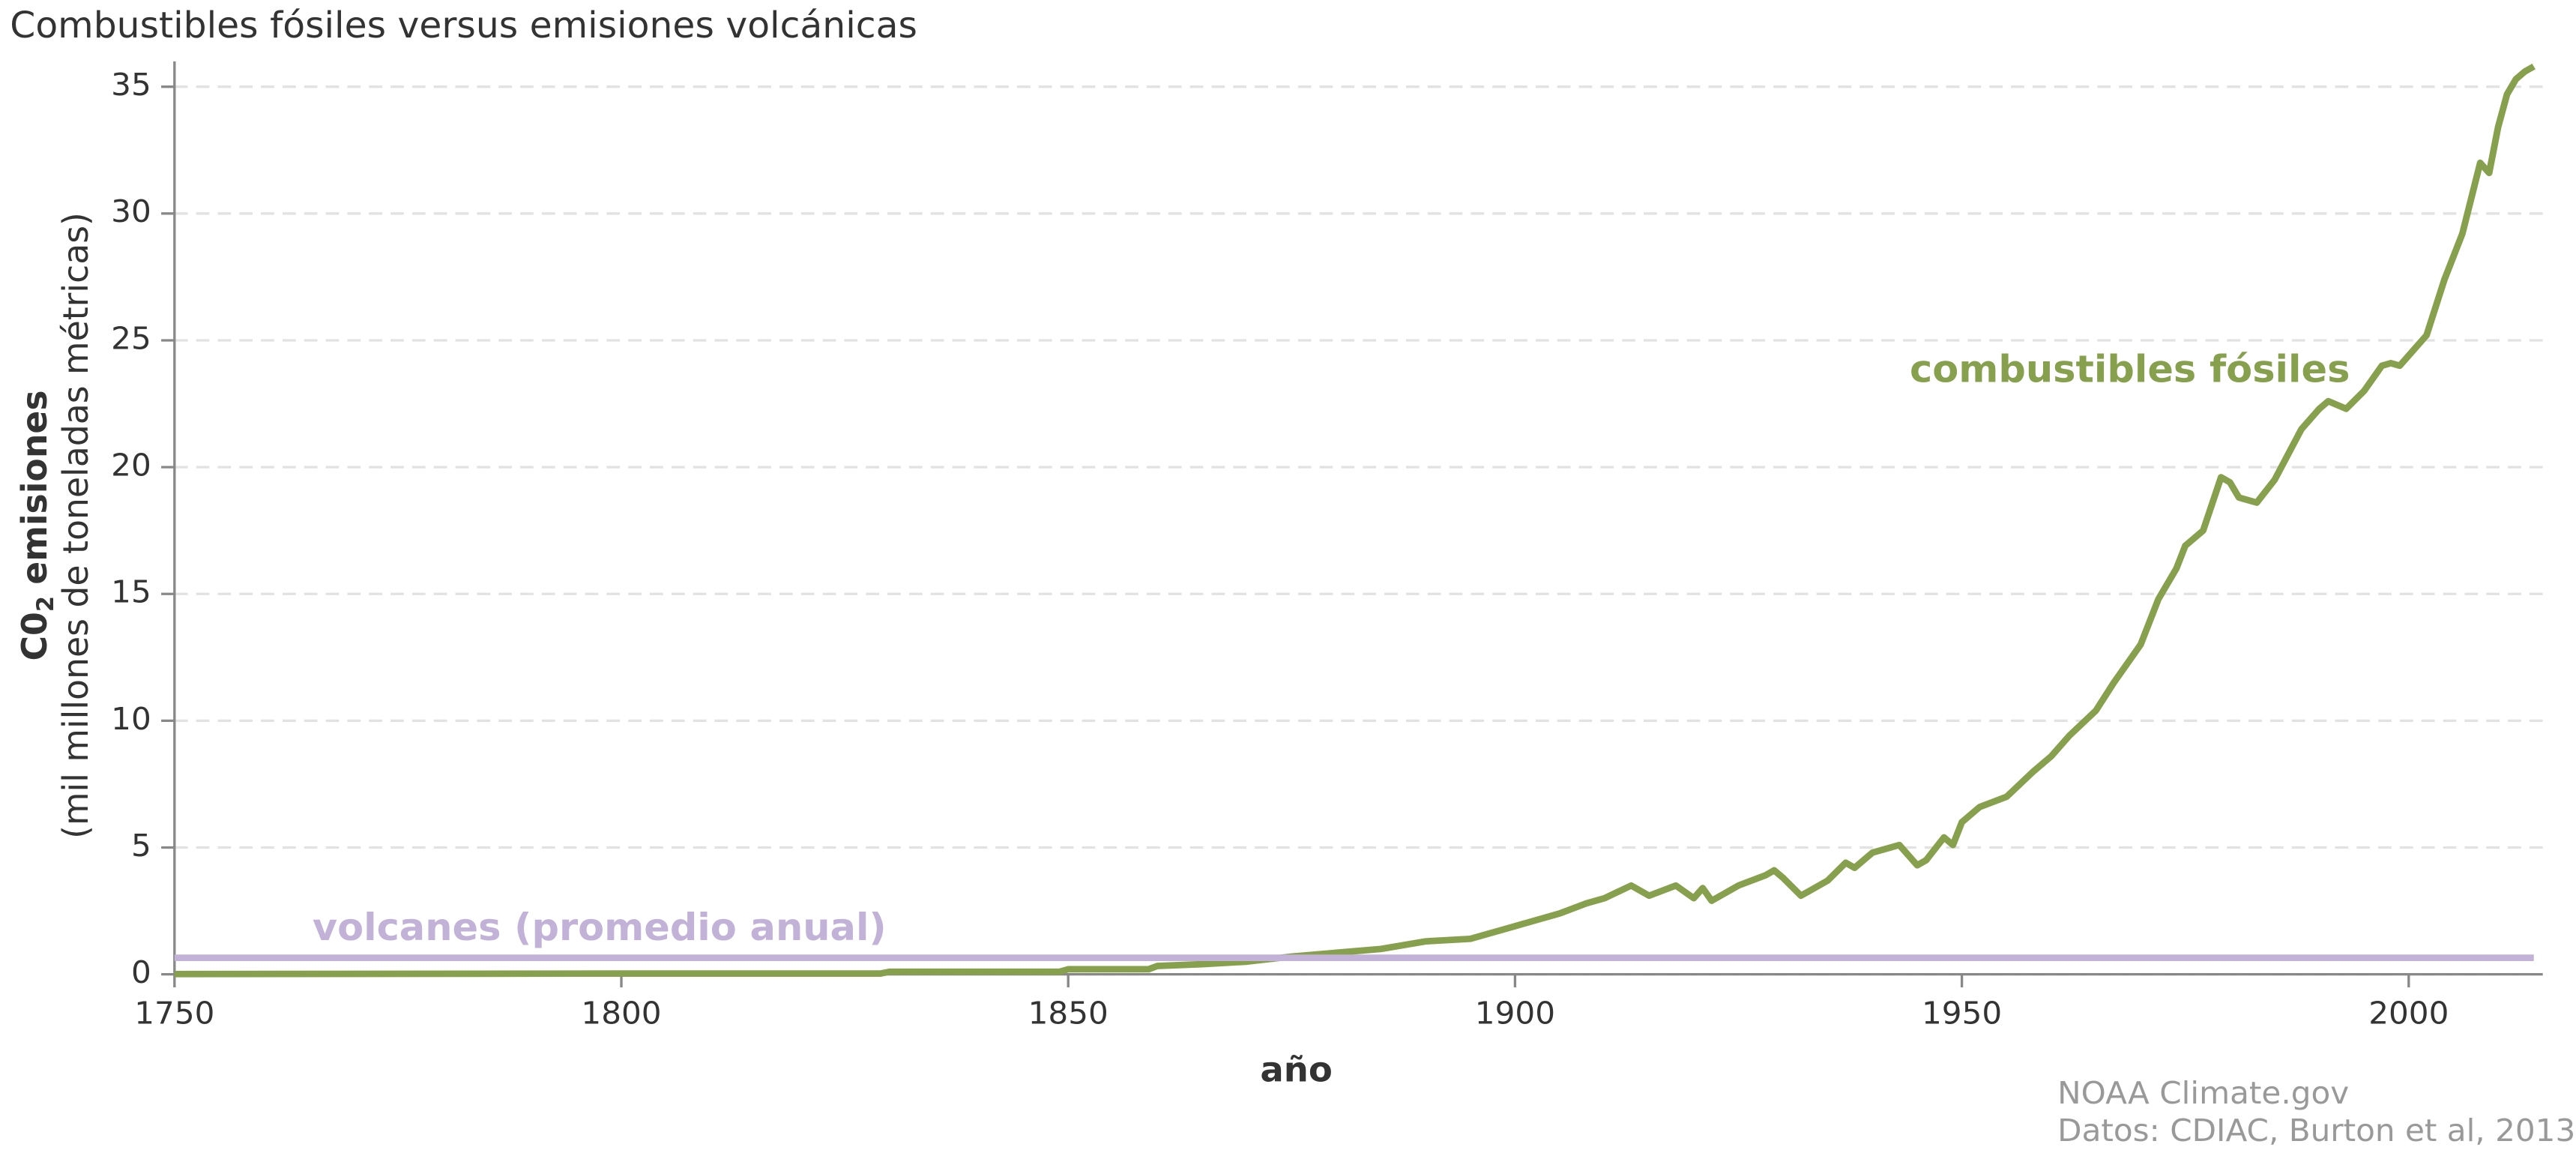 This screenshot has height=1162, width=2576. What do you see at coordinates (141, 845) in the screenshot?
I see `y-tick-label: 5` at bounding box center [141, 845].